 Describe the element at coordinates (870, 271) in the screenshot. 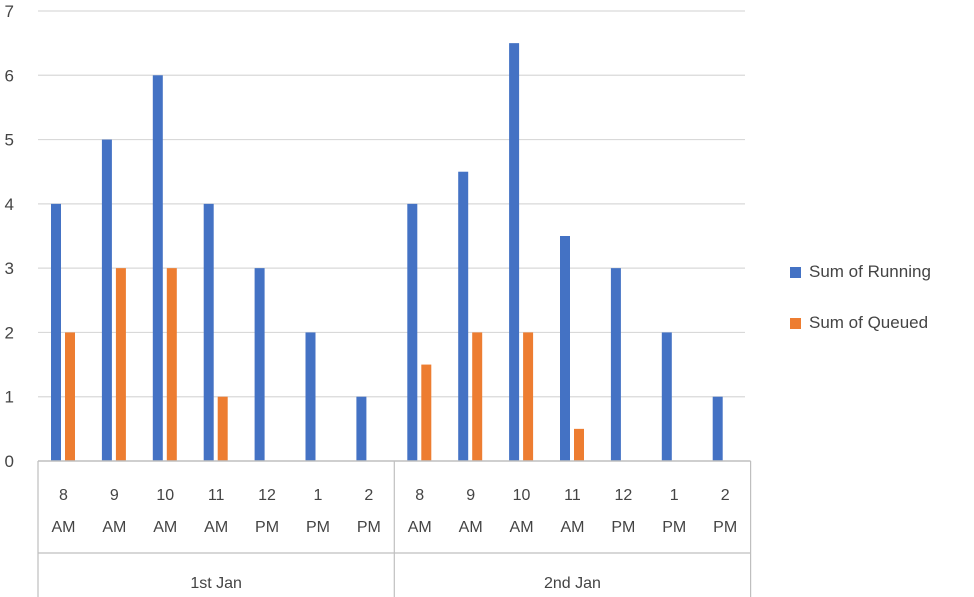

I see `legend-label-running: Sum of Running` at that location.